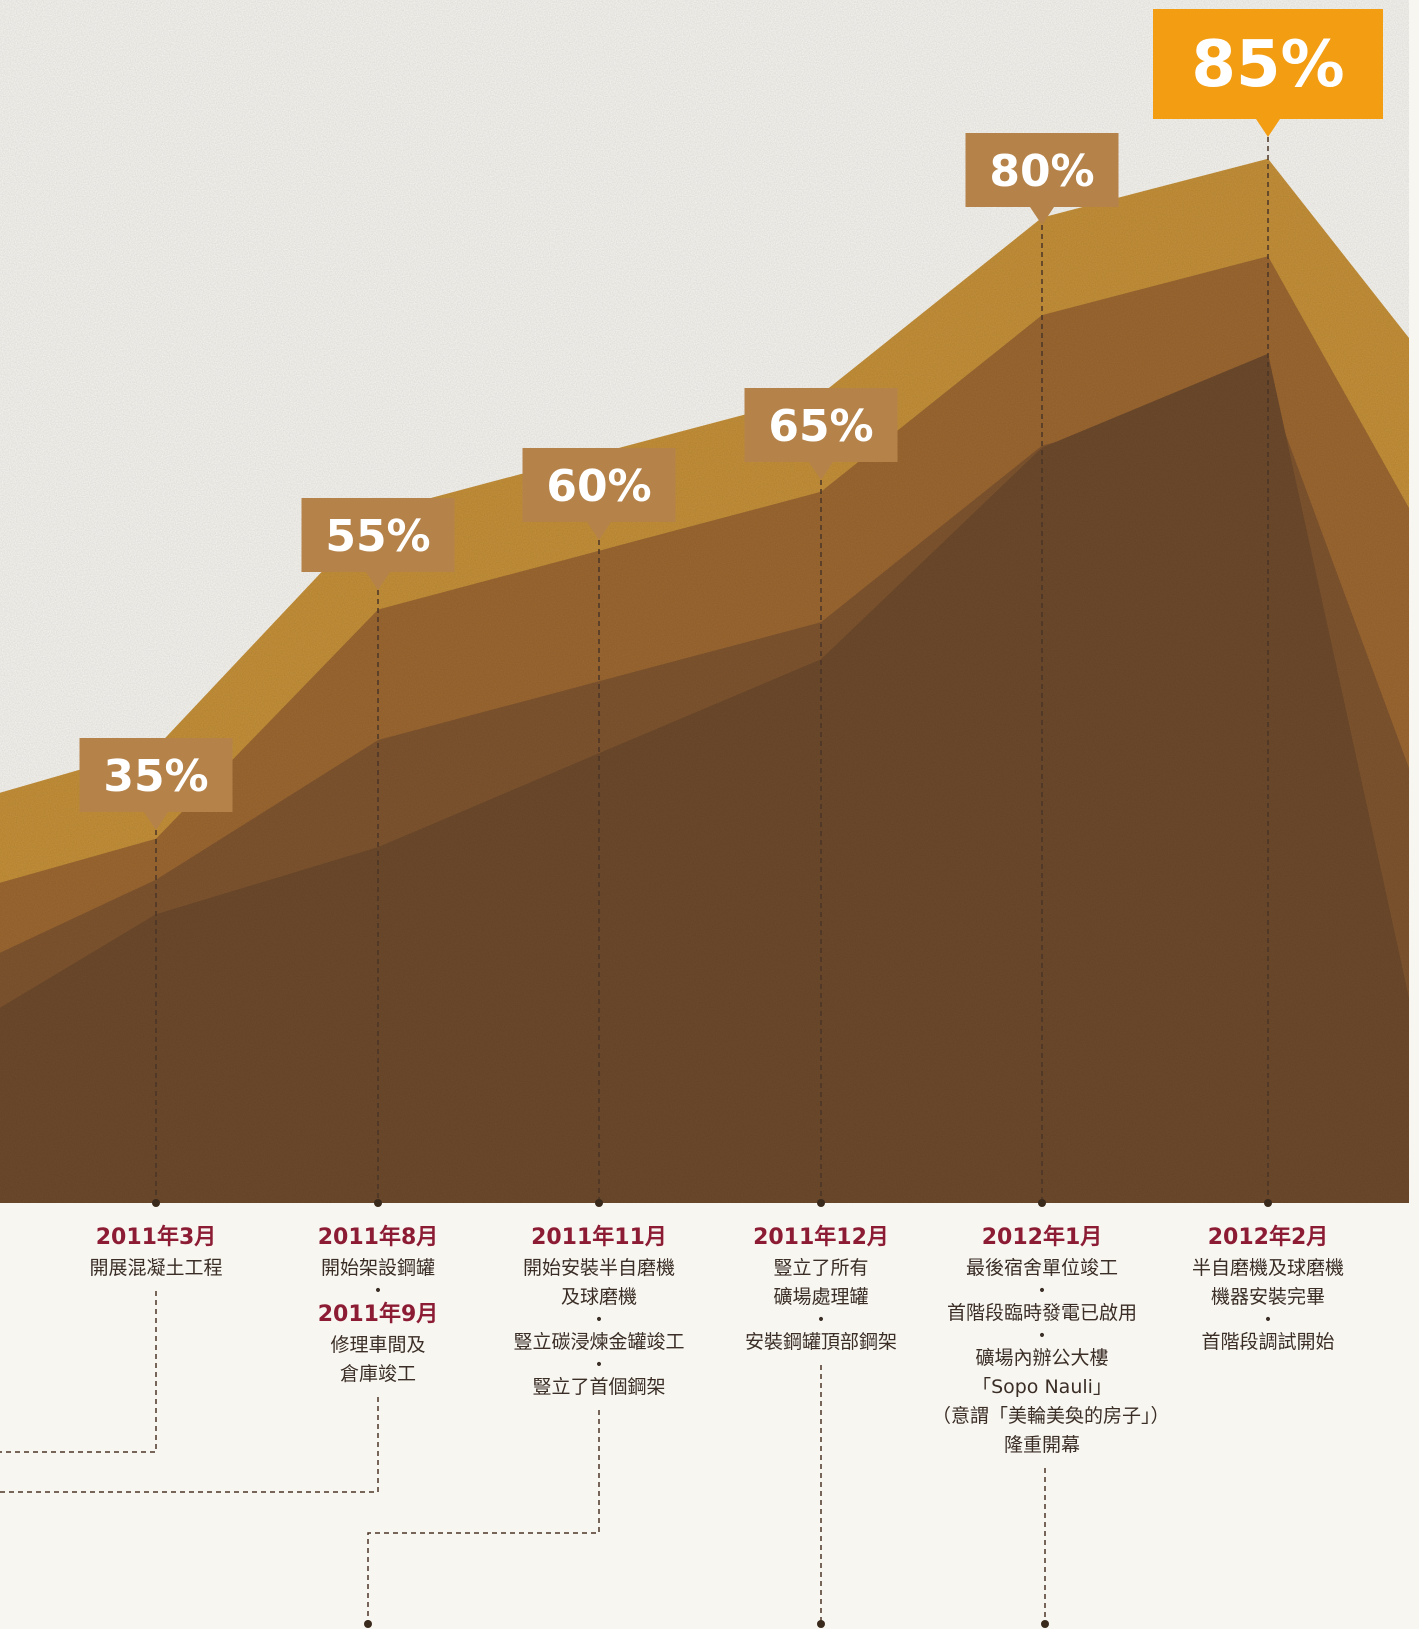  Describe the element at coordinates (378, 1237) in the screenshot. I see `milestone-date: 2011年8月` at that location.